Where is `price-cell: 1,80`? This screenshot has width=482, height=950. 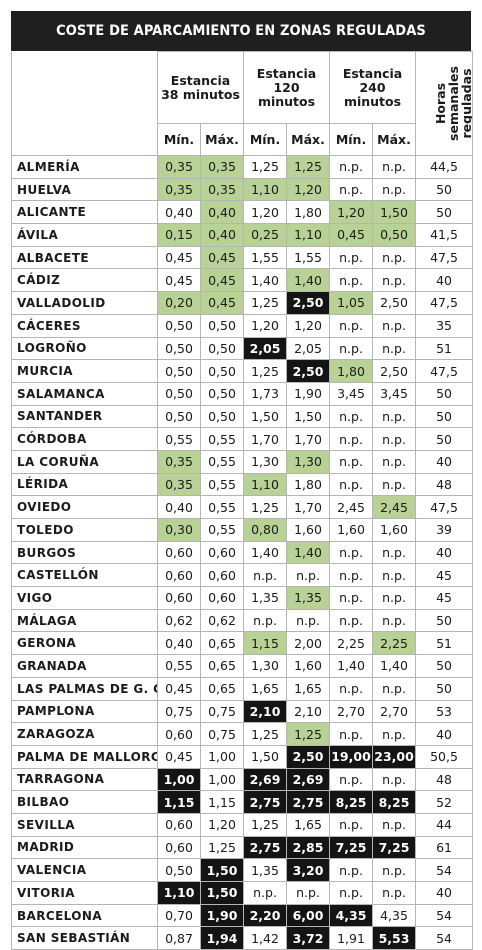 price-cell: 1,80 is located at coordinates (308, 484).